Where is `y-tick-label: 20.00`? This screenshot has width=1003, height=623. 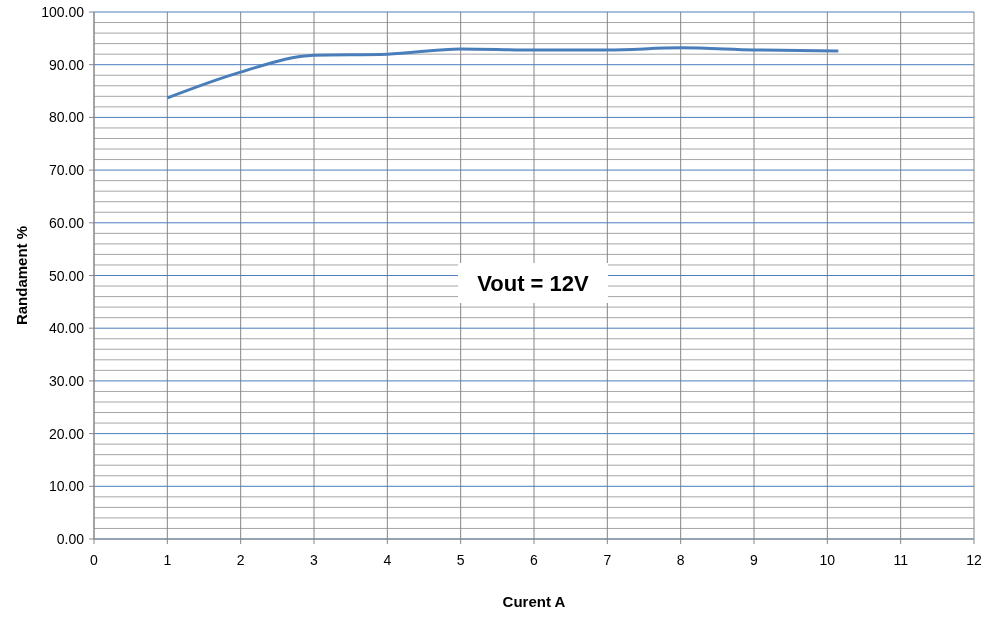 y-tick-label: 20.00 is located at coordinates (66, 433).